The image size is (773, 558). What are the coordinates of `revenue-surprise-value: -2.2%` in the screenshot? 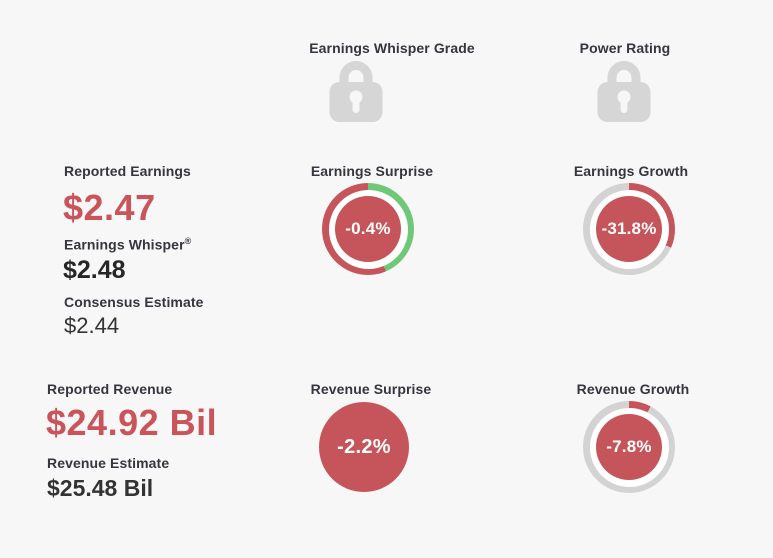 It's located at (364, 447).